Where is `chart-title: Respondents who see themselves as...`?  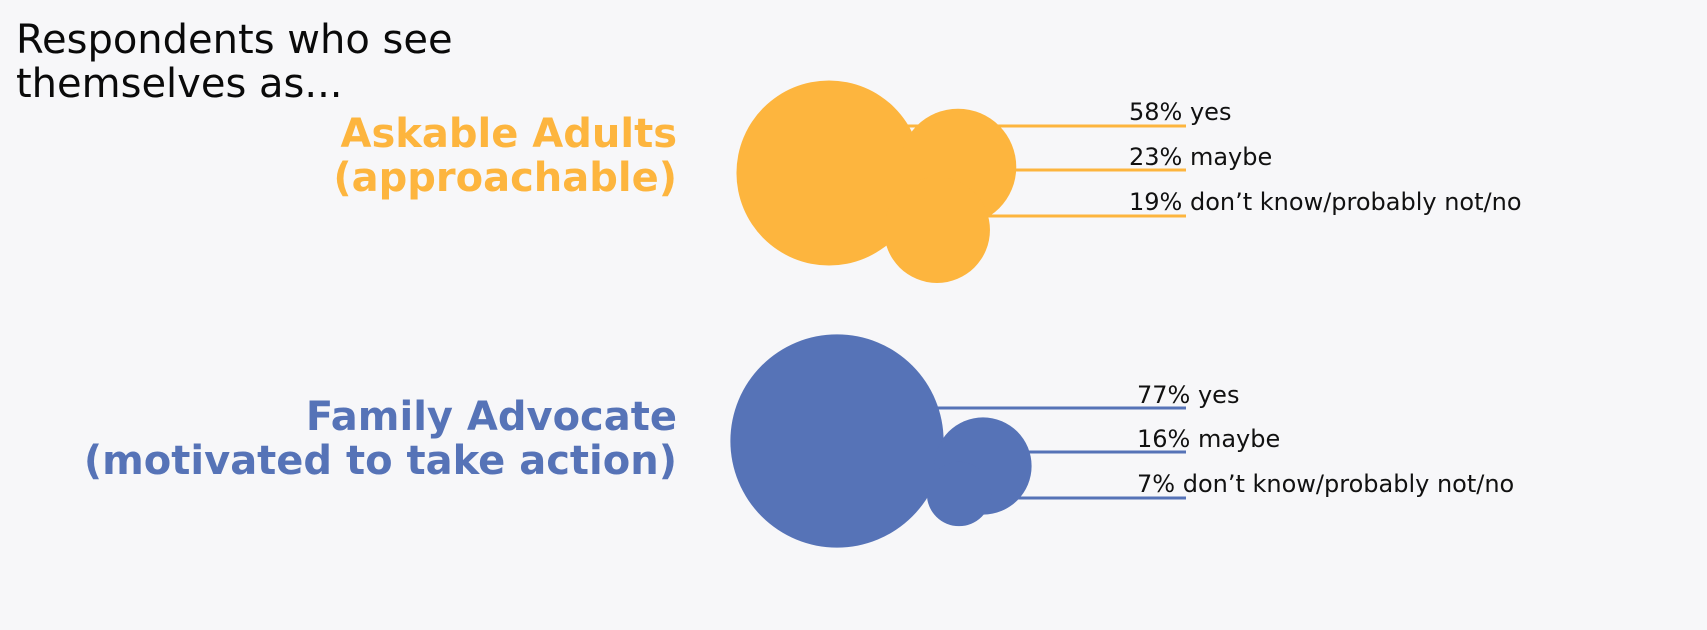
chart-title: Respondents who see themselves as... is located at coordinates (234, 62).